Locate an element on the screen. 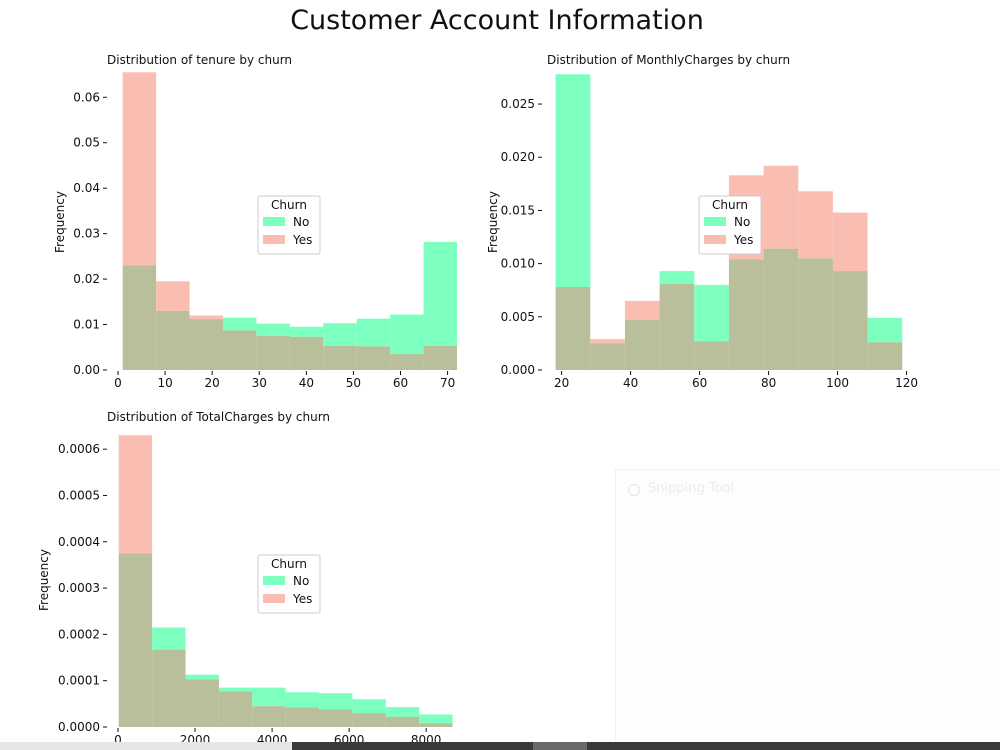 The width and height of the screenshot is (1000, 750). y-tick-label: 0.0004 is located at coordinates (79, 542).